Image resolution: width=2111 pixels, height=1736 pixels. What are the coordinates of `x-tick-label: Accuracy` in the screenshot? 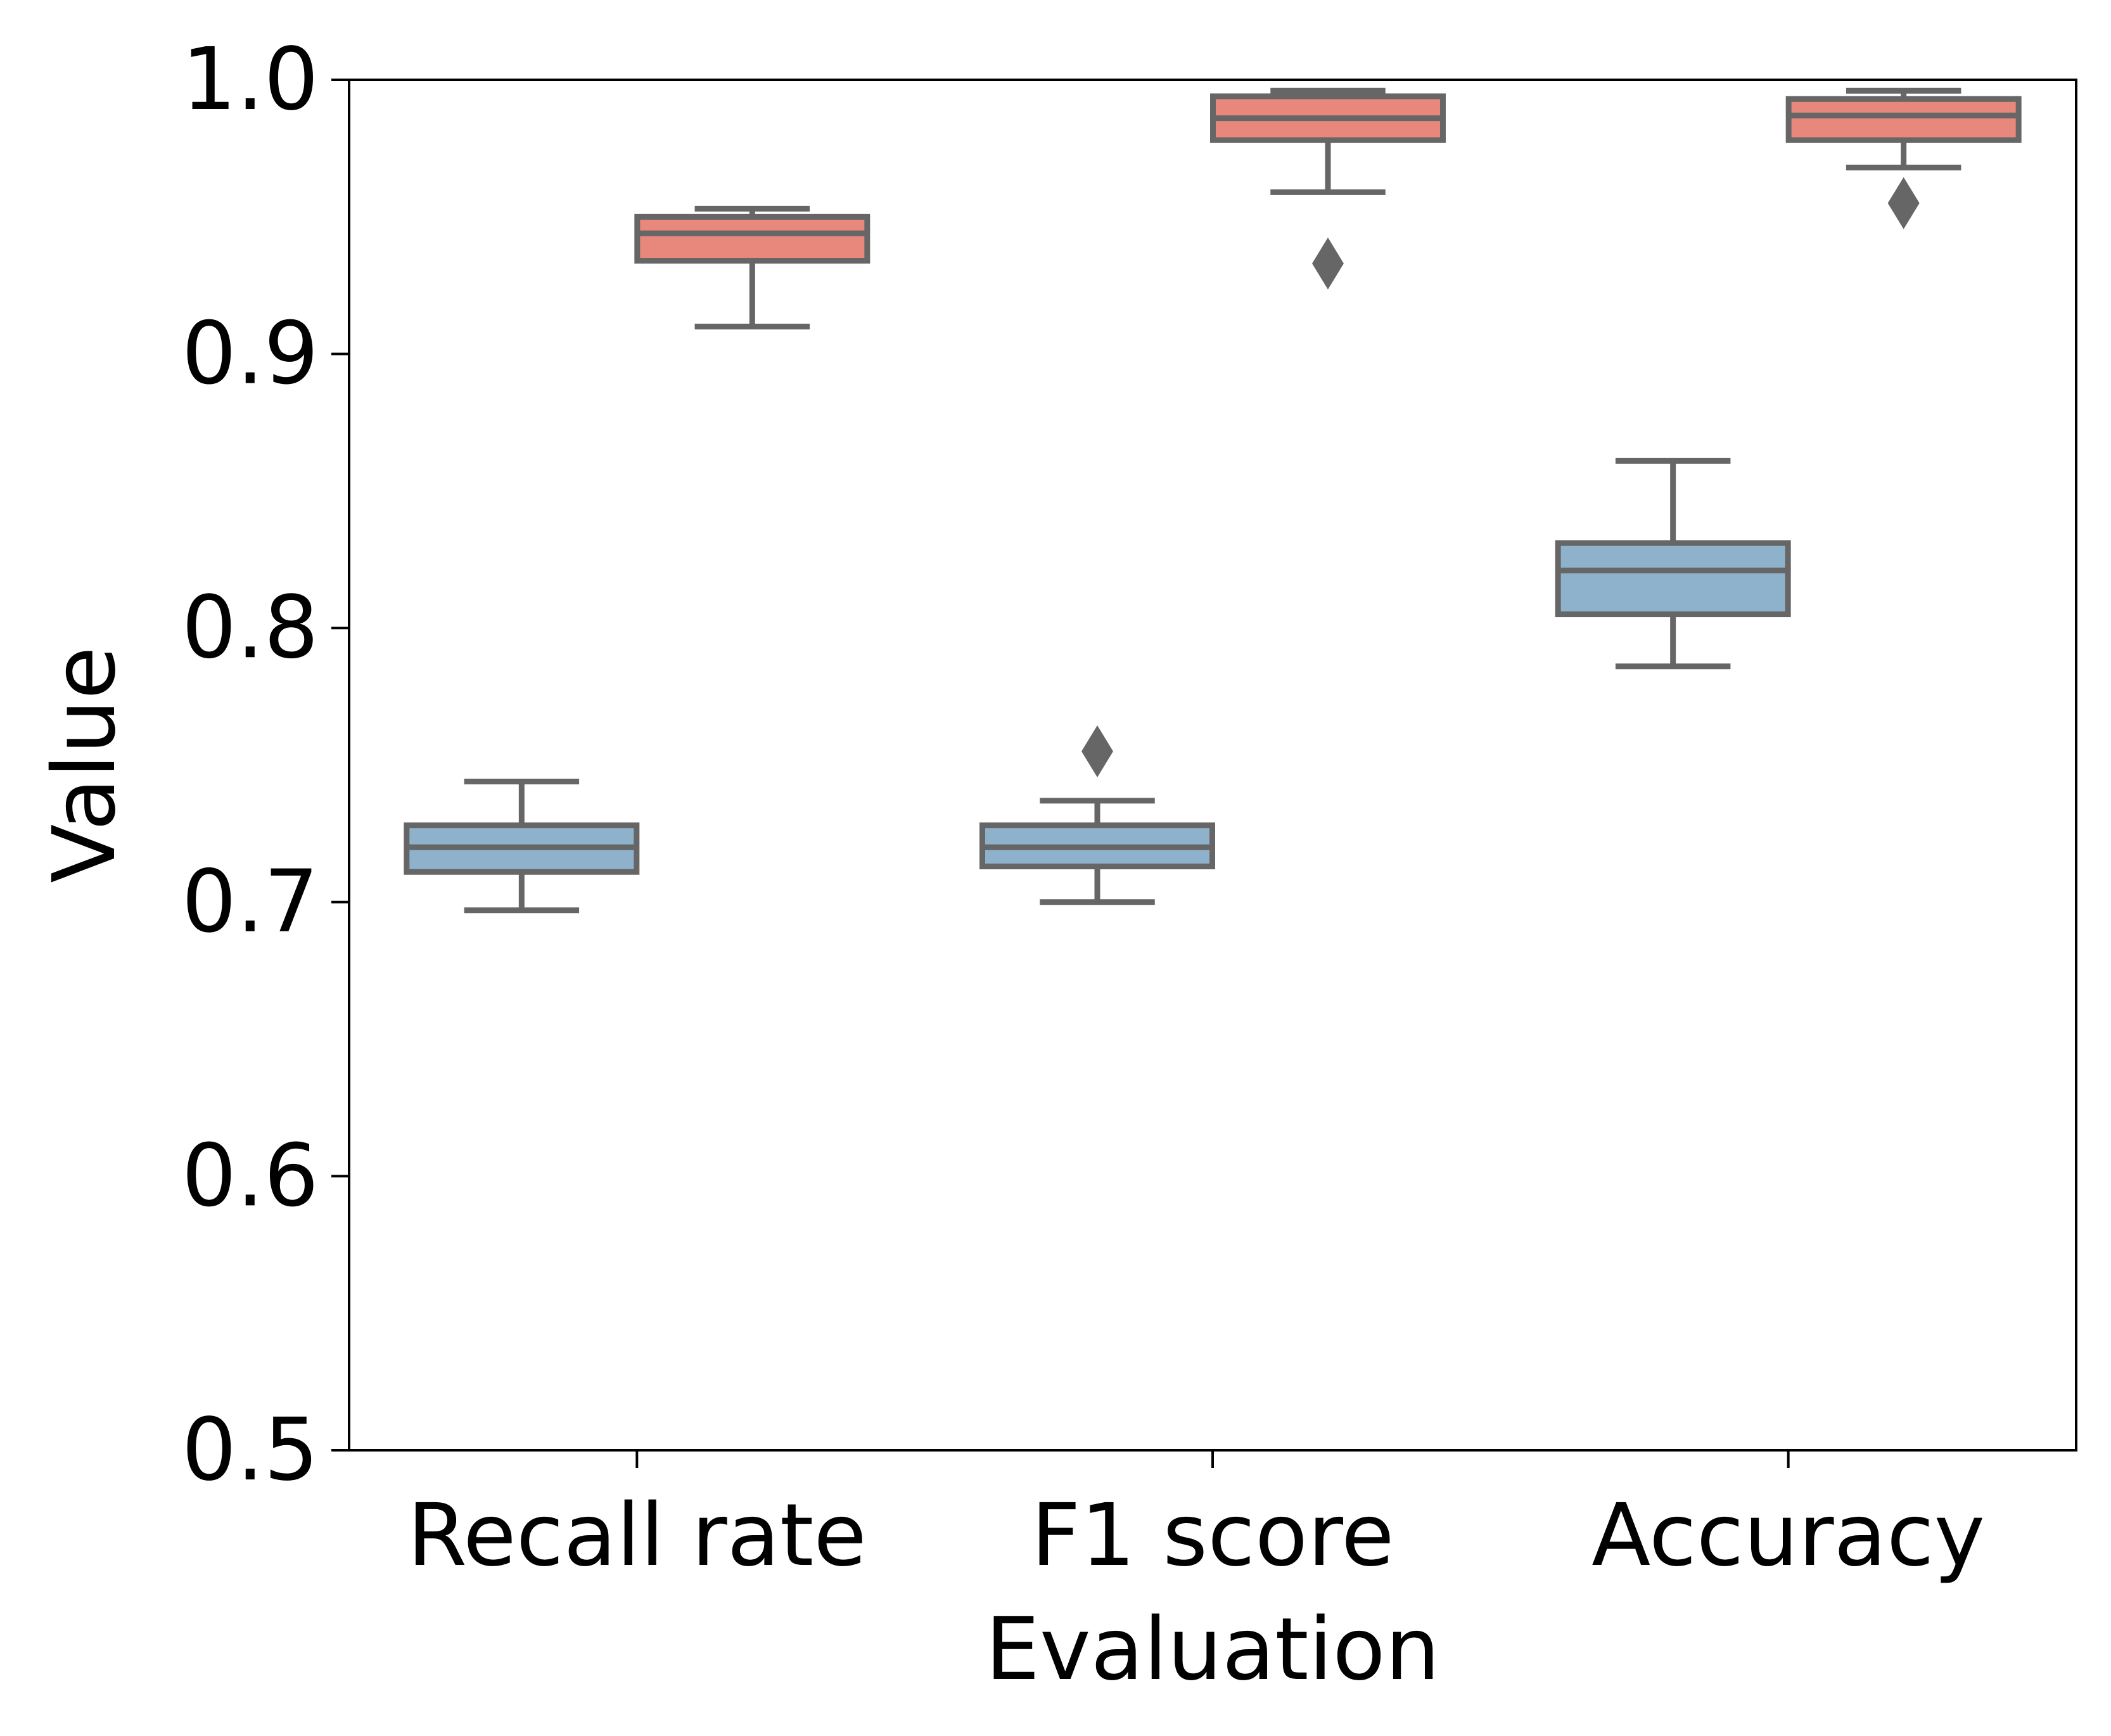 It's located at (1788, 1536).